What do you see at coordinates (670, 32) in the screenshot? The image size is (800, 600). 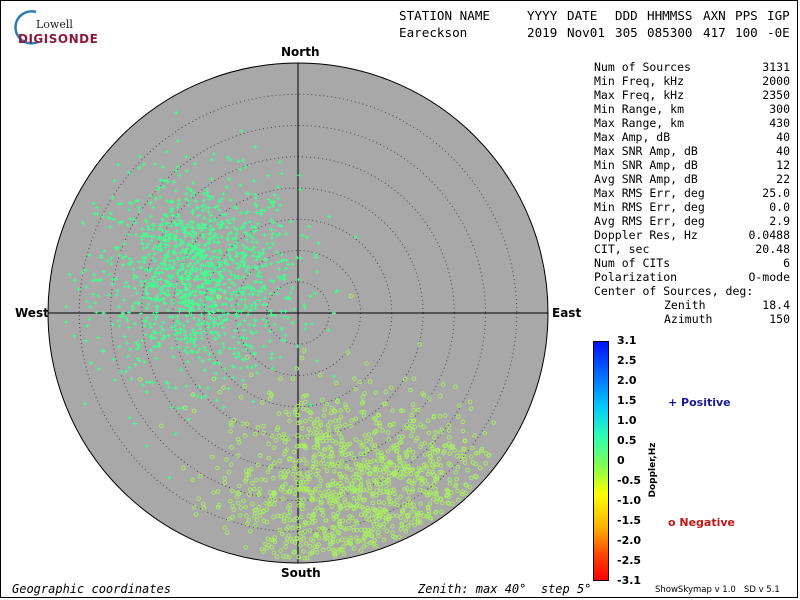 I see `val-hhmmss: 085300` at bounding box center [670, 32].